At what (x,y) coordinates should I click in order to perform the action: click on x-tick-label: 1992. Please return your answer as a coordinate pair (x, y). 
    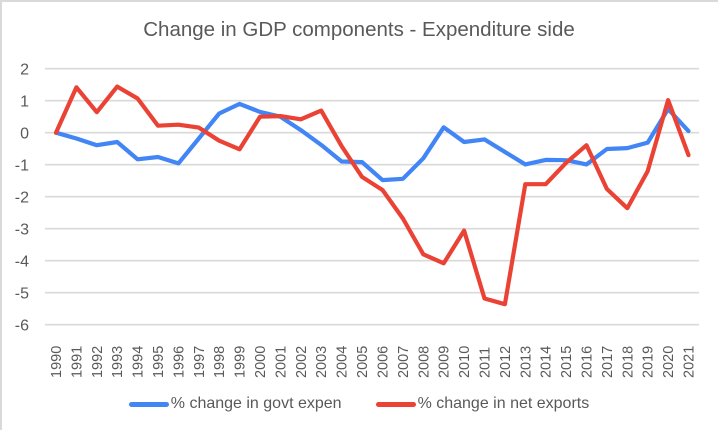
    Looking at the image, I should click on (98, 362).